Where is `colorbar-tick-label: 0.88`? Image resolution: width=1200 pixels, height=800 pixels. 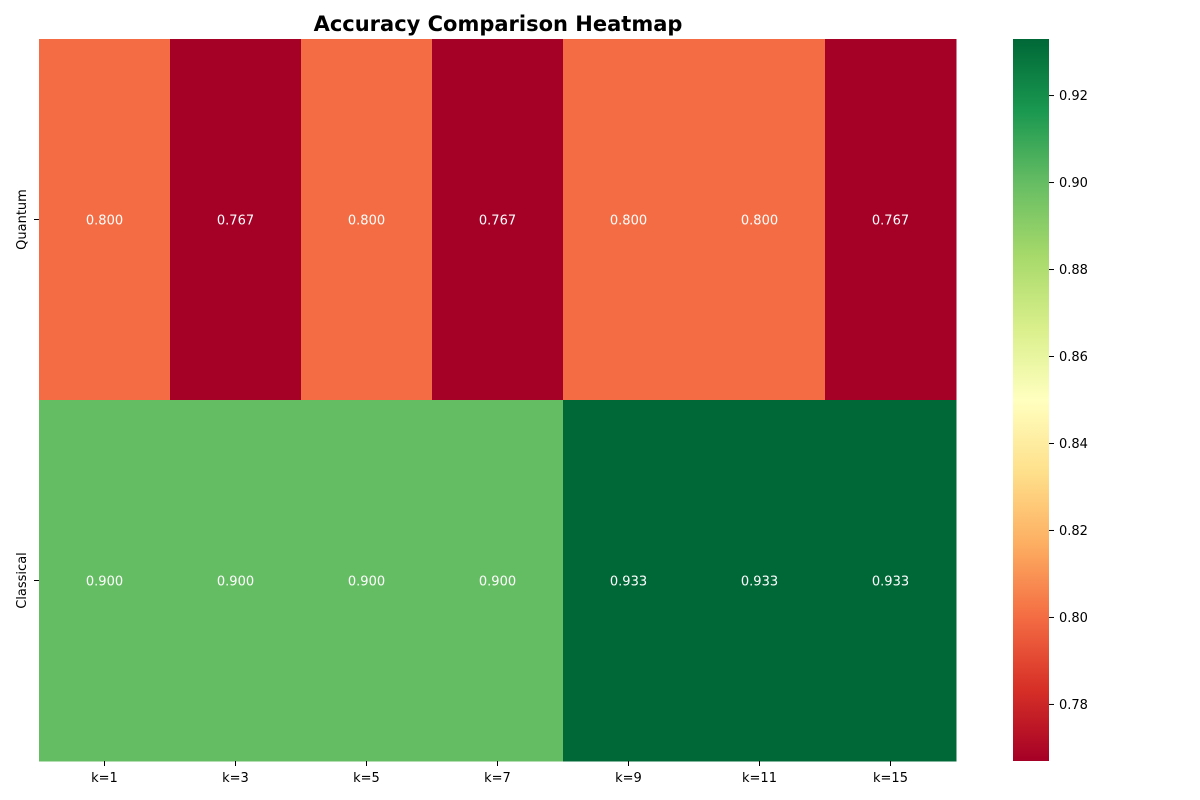 colorbar-tick-label: 0.88 is located at coordinates (1073, 270).